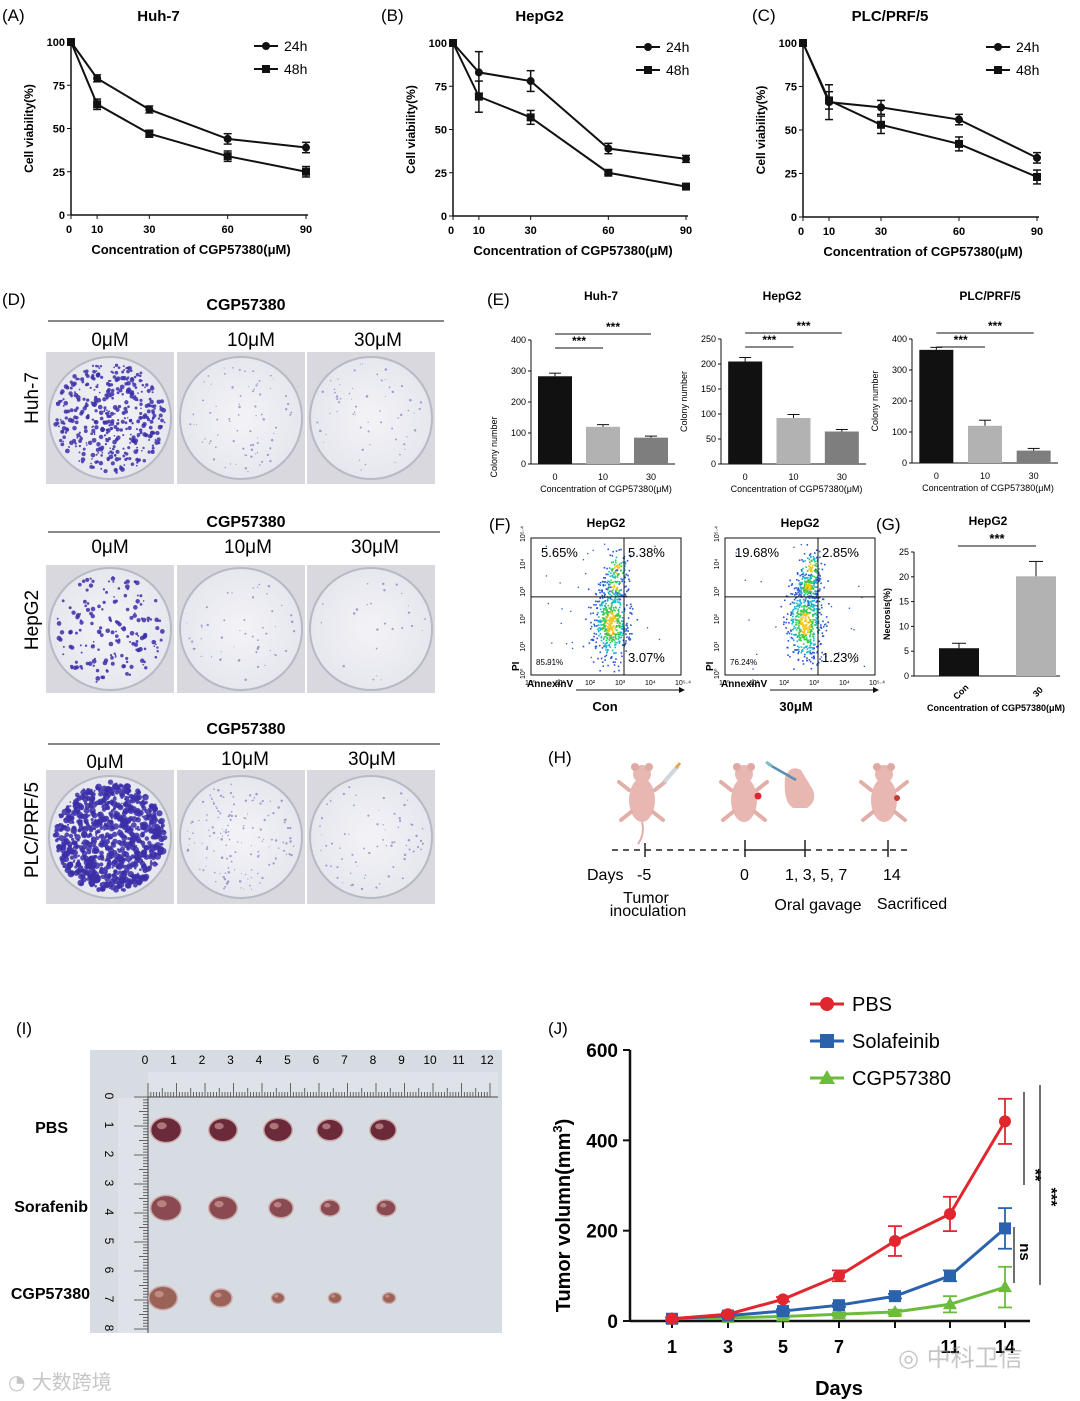  What do you see at coordinates (683, 683) in the screenshot?
I see `x-tick-label: 10⁵·⁴` at bounding box center [683, 683].